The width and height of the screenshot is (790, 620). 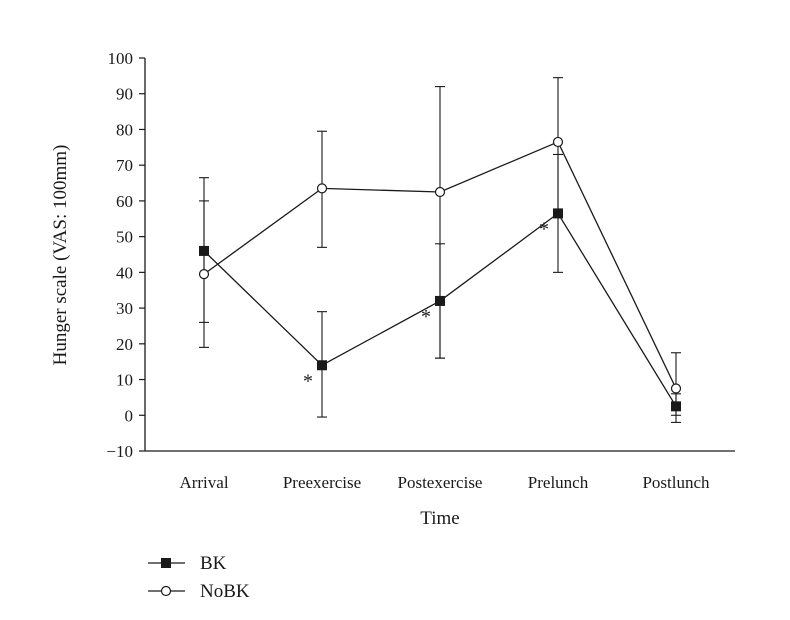 What do you see at coordinates (60, 255) in the screenshot?
I see `y-axis-title: Hunger scale (VAS: 100mm)` at bounding box center [60, 255].